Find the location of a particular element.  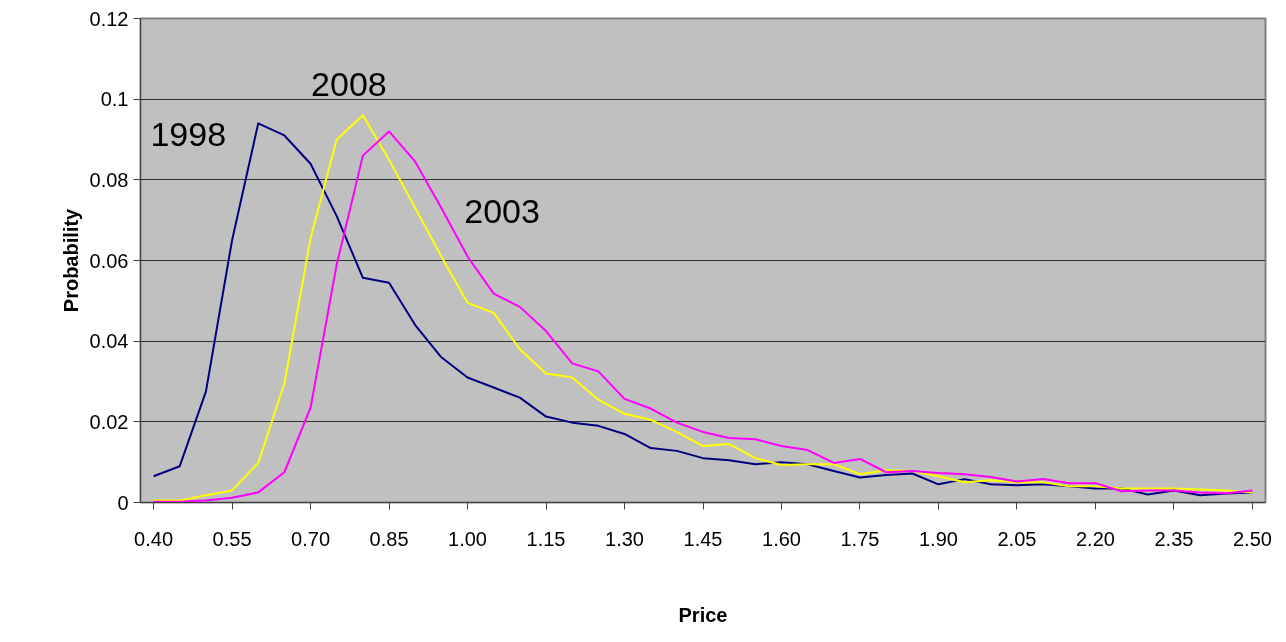

x-tick-label: 2.20 is located at coordinates (1095, 538).